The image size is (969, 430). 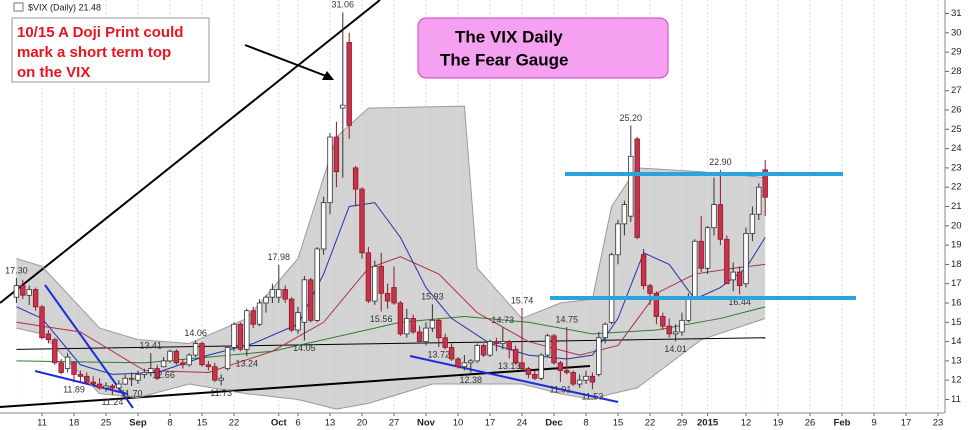 What do you see at coordinates (504, 59) in the screenshot?
I see `title-box-text: The Fear Gauge` at bounding box center [504, 59].